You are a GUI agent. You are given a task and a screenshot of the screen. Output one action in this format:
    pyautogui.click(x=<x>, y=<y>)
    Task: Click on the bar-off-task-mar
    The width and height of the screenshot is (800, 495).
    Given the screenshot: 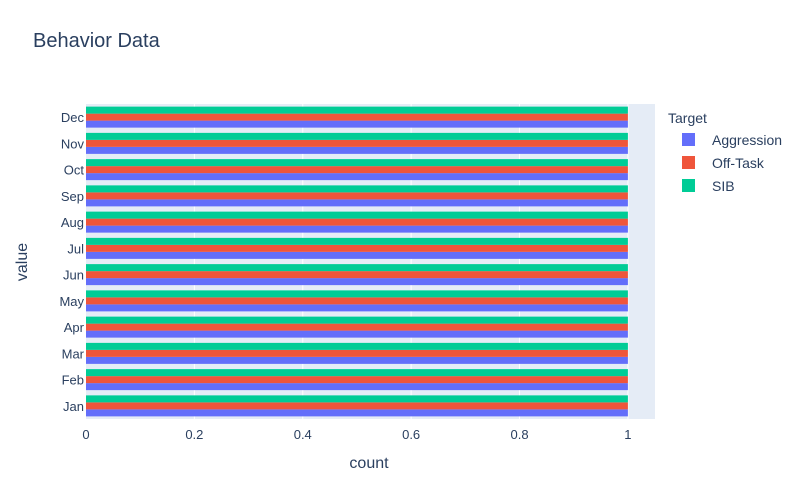 What is the action you would take?
    pyautogui.click(x=357, y=353)
    